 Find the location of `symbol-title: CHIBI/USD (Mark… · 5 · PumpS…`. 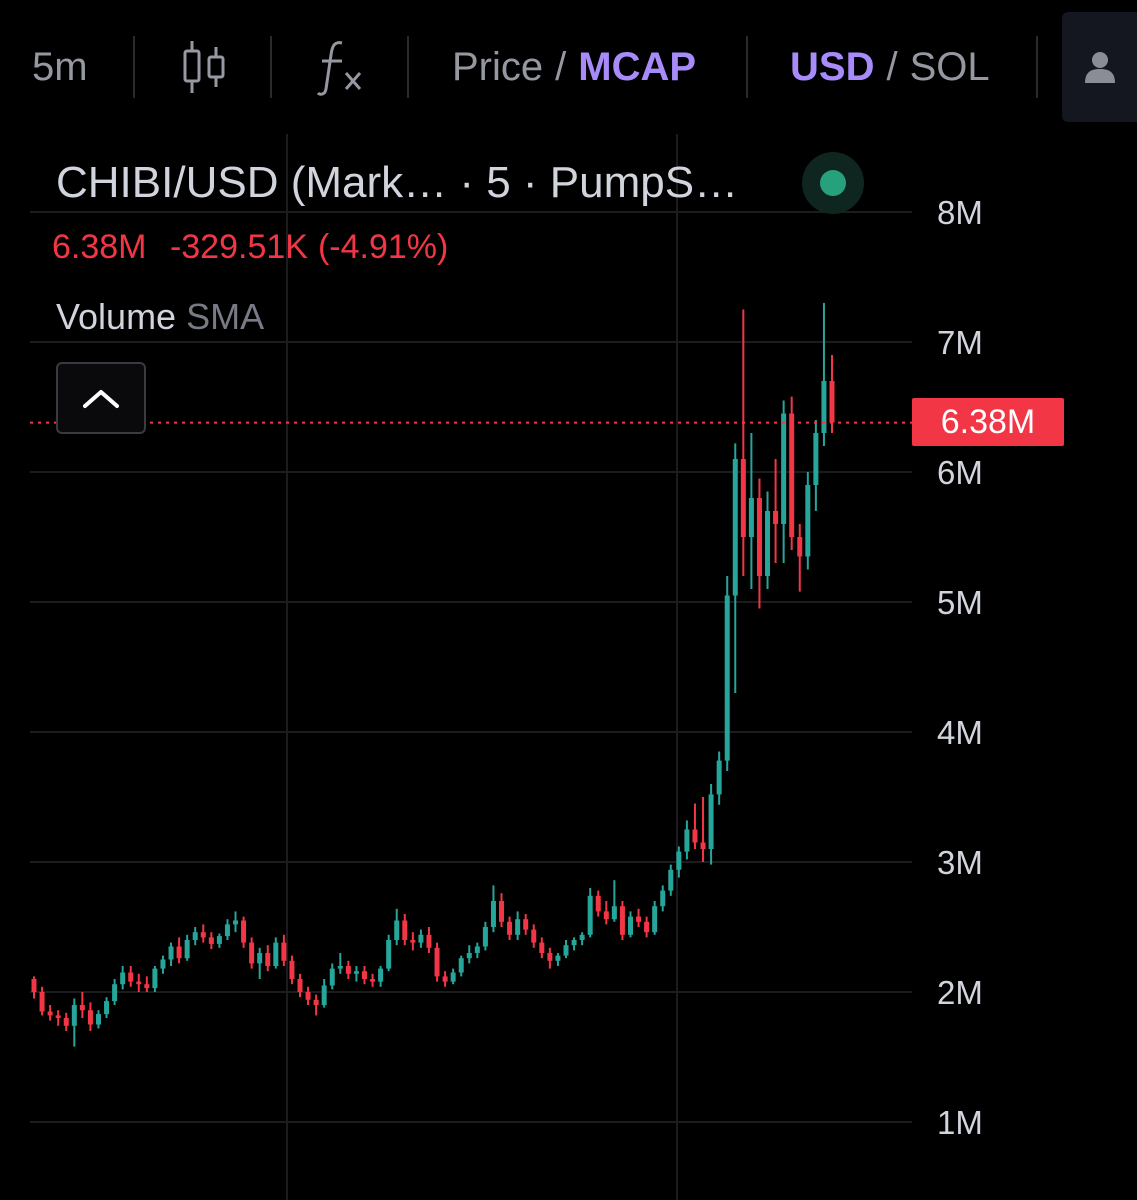

symbol-title: CHIBI/USD (Mark… · 5 · PumpS… is located at coordinates (397, 182).